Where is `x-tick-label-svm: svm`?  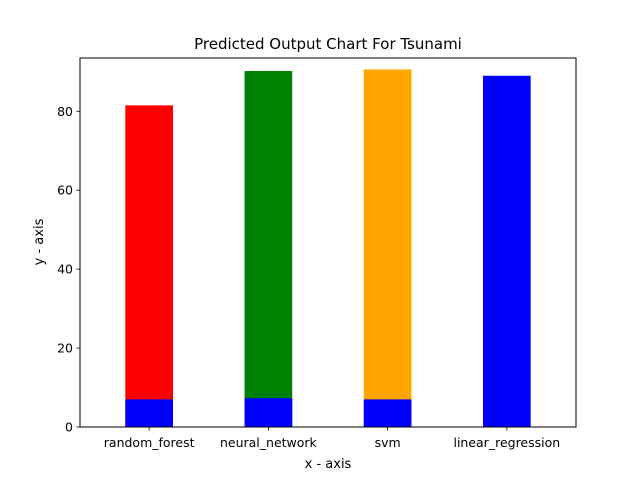 x-tick-label-svm: svm is located at coordinates (388, 442).